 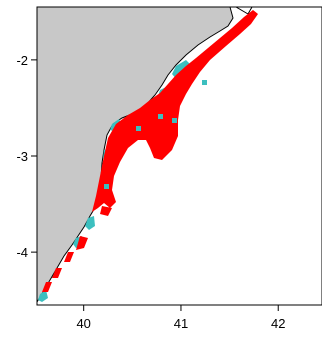 What do you see at coordinates (22, 156) in the screenshot?
I see `y-tick-label: -3` at bounding box center [22, 156].